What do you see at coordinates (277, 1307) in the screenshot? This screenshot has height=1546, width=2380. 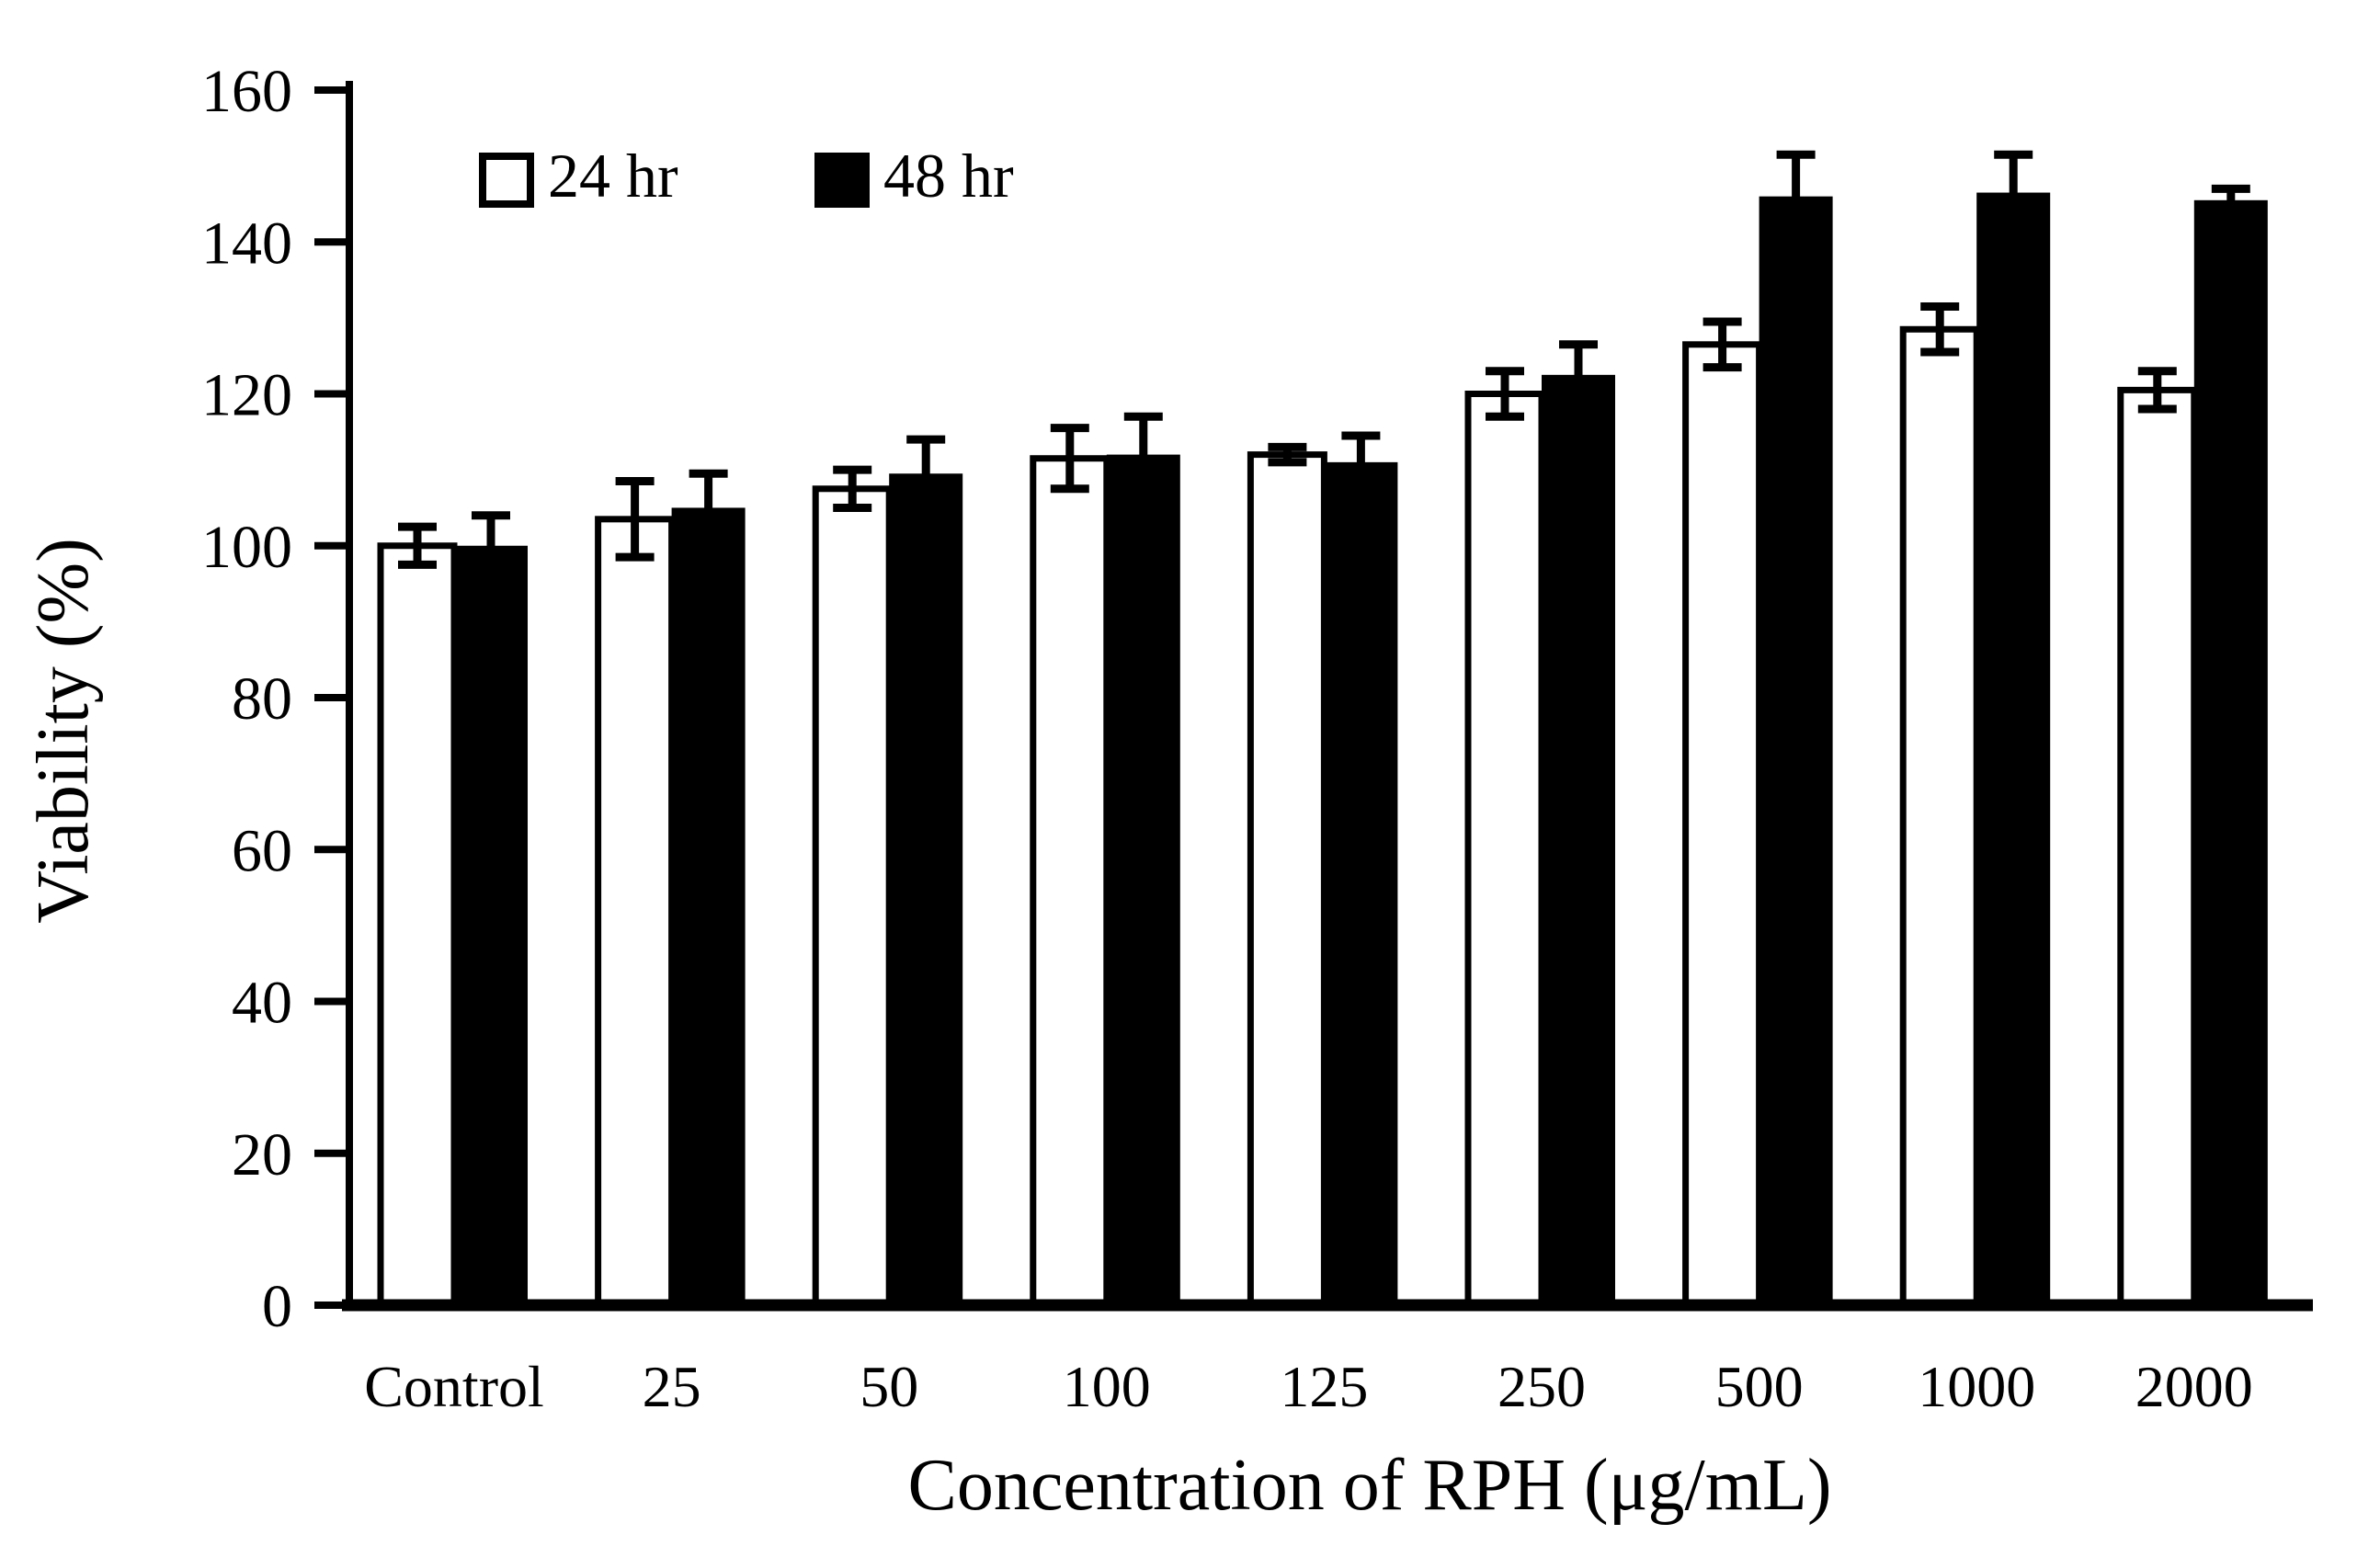 I see `y-tick-label-0: 0` at bounding box center [277, 1307].